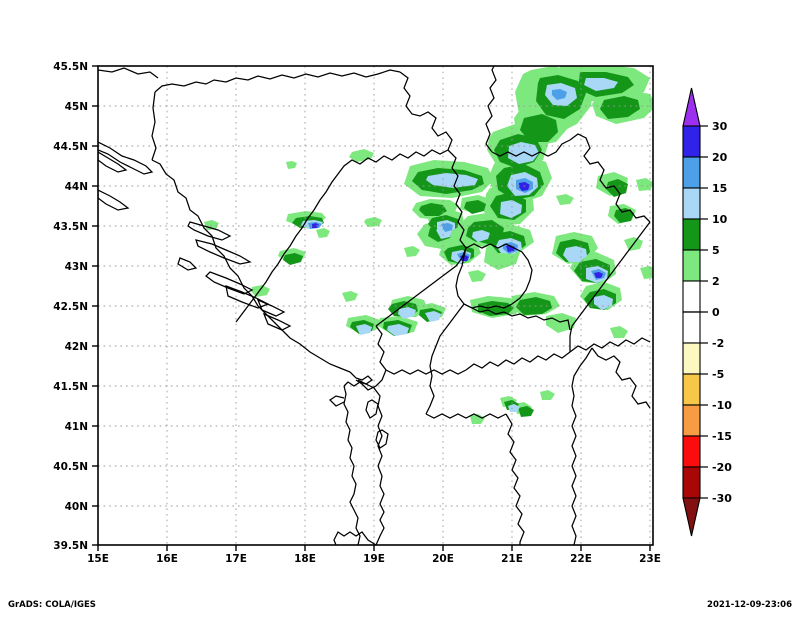 The height and width of the screenshot is (618, 800). I want to click on colorbar-swatch-neg20-neg15, so click(691, 451).